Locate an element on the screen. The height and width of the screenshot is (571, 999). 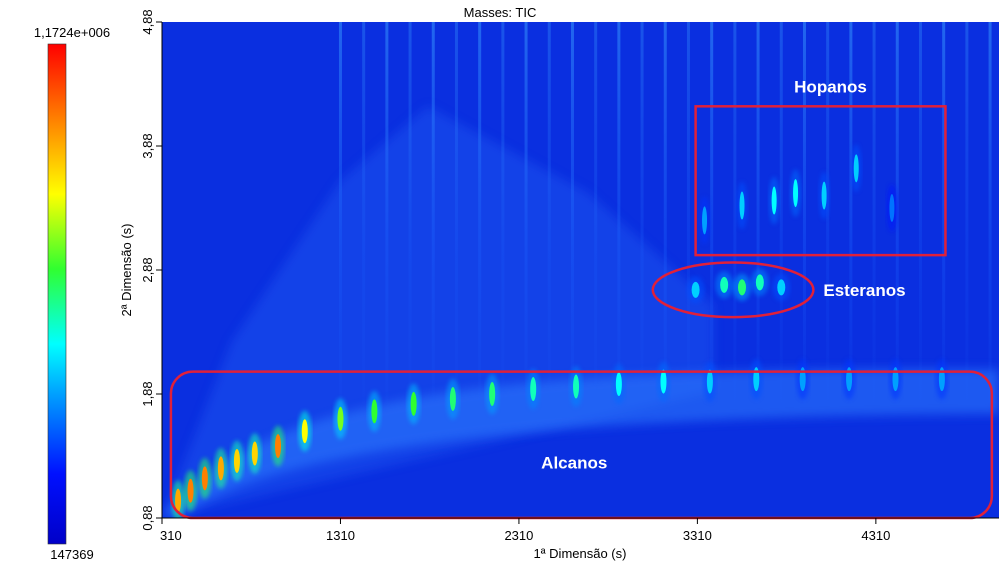
x-tick-label: 2310 is located at coordinates (518, 535).